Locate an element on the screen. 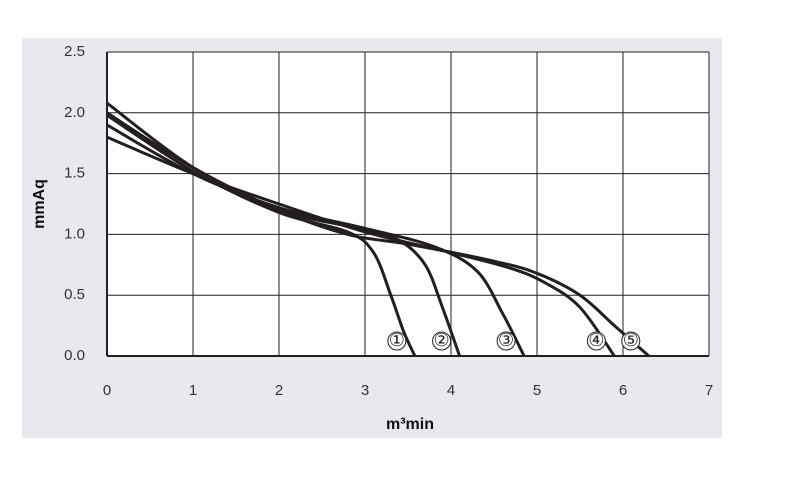 The width and height of the screenshot is (800, 493). x-tick-label: 3 is located at coordinates (365, 390).